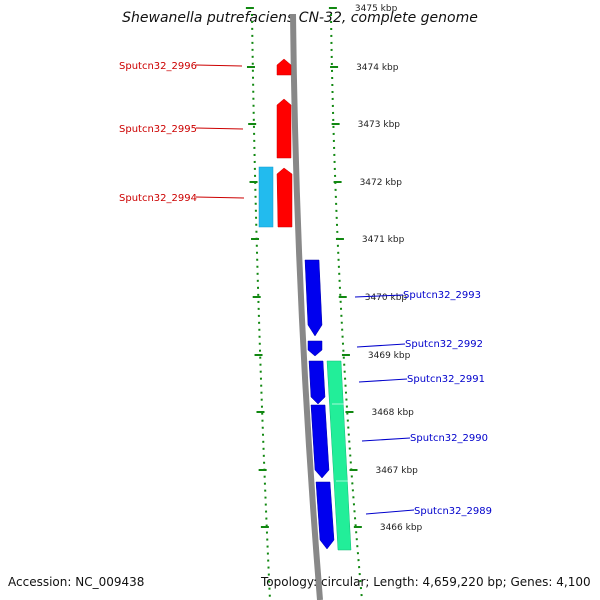 The width and height of the screenshot is (600, 600). Describe the element at coordinates (261, 306) in the screenshot. I see `inner-ruler` at that location.